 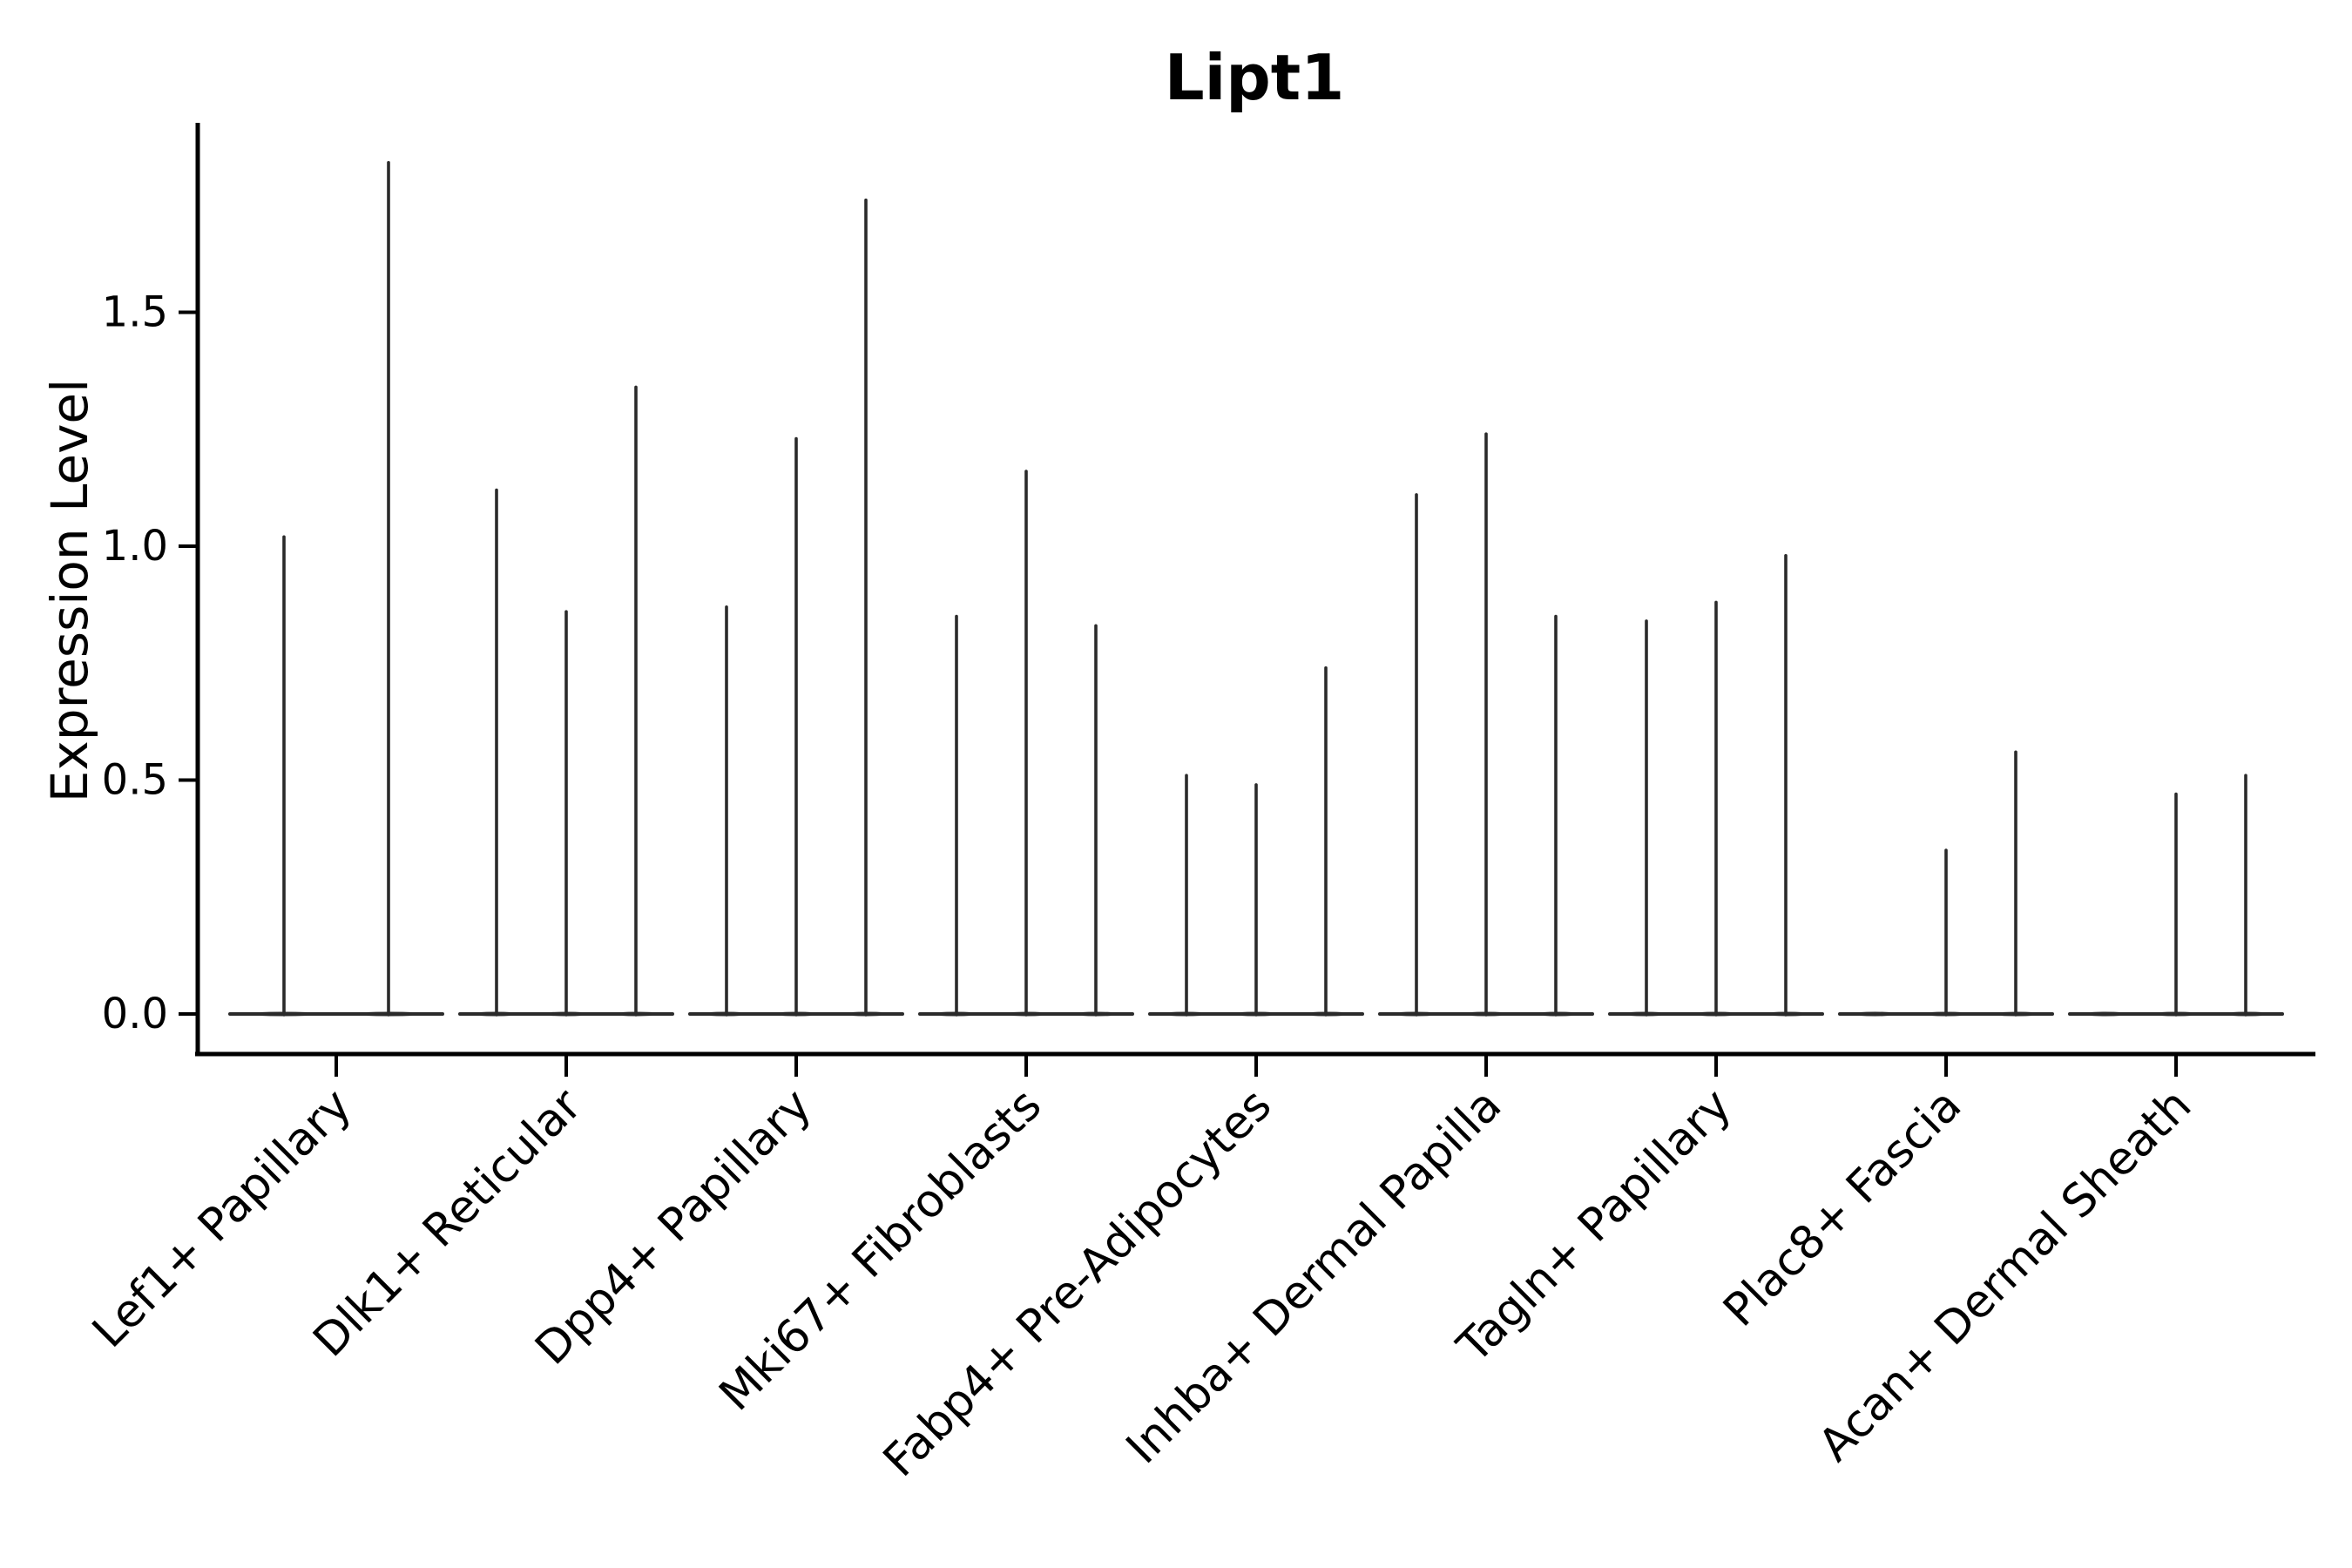 What do you see at coordinates (135, 546) in the screenshot?
I see `y-tick-label: 1.0` at bounding box center [135, 546].